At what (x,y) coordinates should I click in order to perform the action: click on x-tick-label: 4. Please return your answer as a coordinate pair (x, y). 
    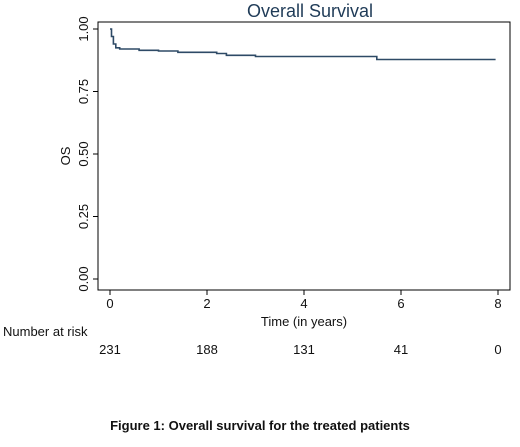
    Looking at the image, I should click on (303, 303).